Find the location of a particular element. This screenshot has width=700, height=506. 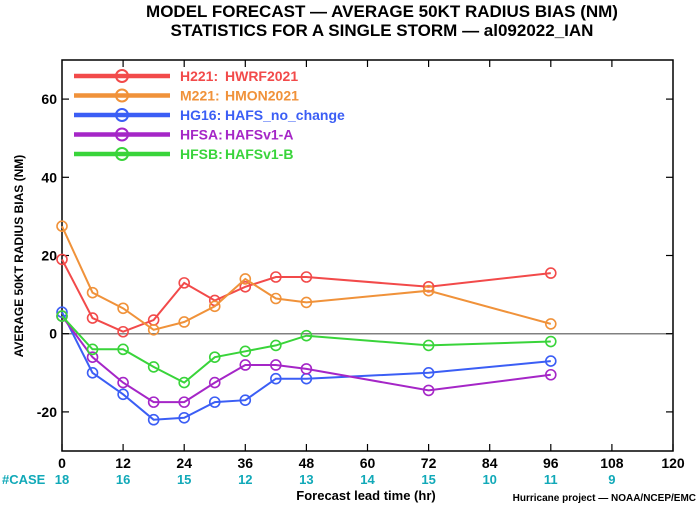

legend-label: HAFSv1-A is located at coordinates (259, 135).